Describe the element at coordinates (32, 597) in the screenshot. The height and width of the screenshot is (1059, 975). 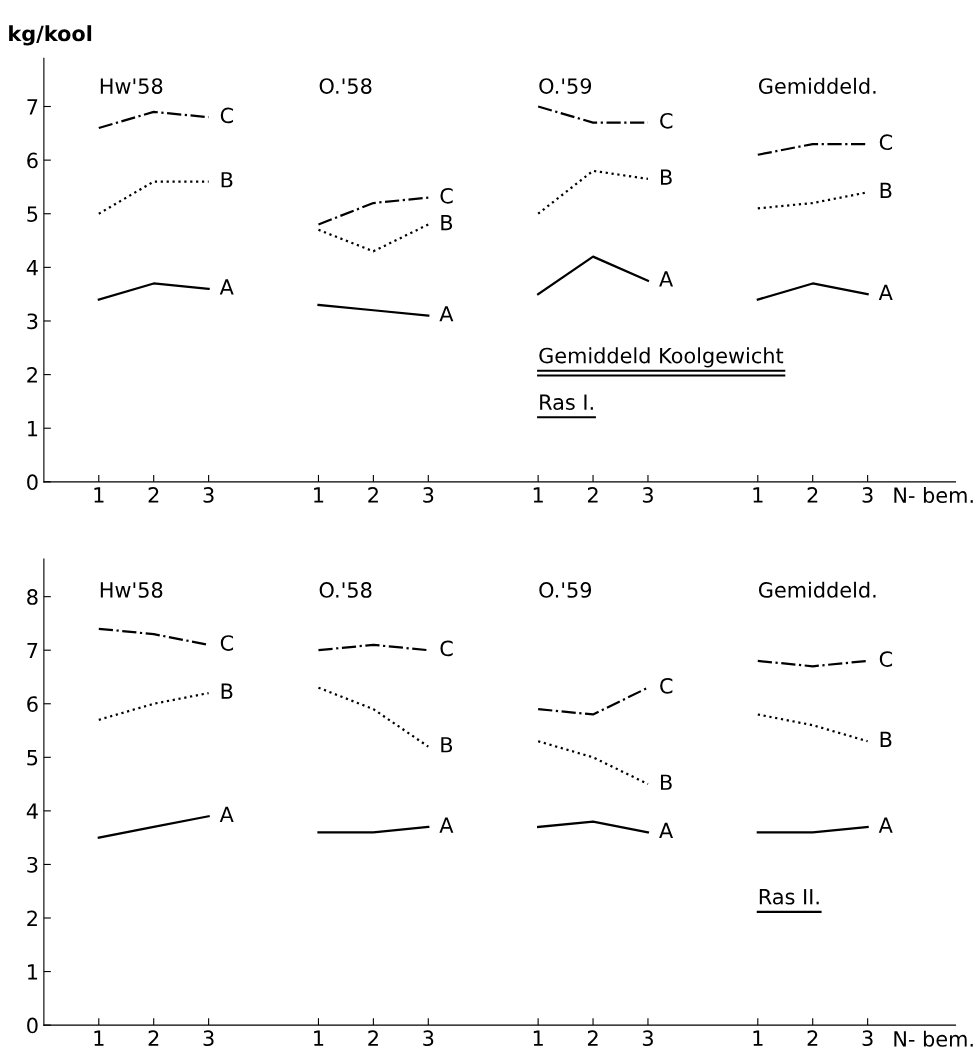
I see `y-tick-label: 8` at that location.